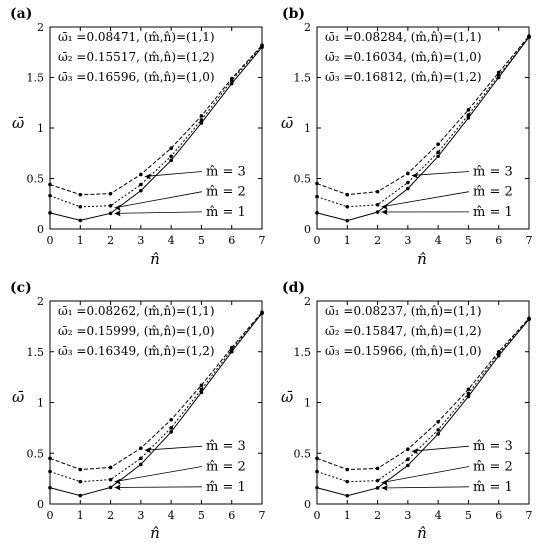 Image resolution: width=540 pixels, height=550 pixels. What do you see at coordinates (226, 446) in the screenshot?
I see `series-label-m3: m̂ = 3` at bounding box center [226, 446].